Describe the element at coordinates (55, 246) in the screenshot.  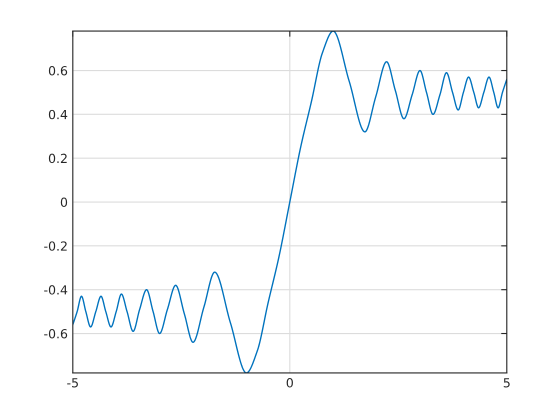
I see `y-tick-label: -0.2` at that location.